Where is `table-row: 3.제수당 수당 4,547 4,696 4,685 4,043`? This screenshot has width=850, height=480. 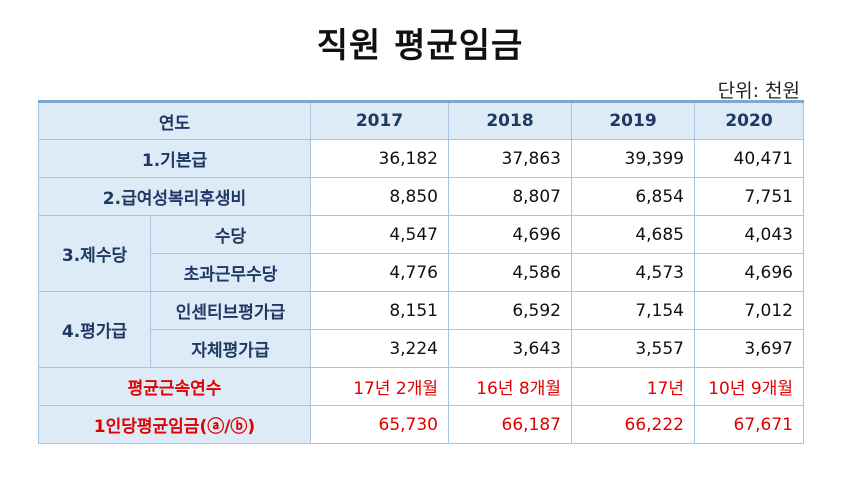 table-row: 3.제수당 수당 4,547 4,696 4,685 4,043 is located at coordinates (421, 253).